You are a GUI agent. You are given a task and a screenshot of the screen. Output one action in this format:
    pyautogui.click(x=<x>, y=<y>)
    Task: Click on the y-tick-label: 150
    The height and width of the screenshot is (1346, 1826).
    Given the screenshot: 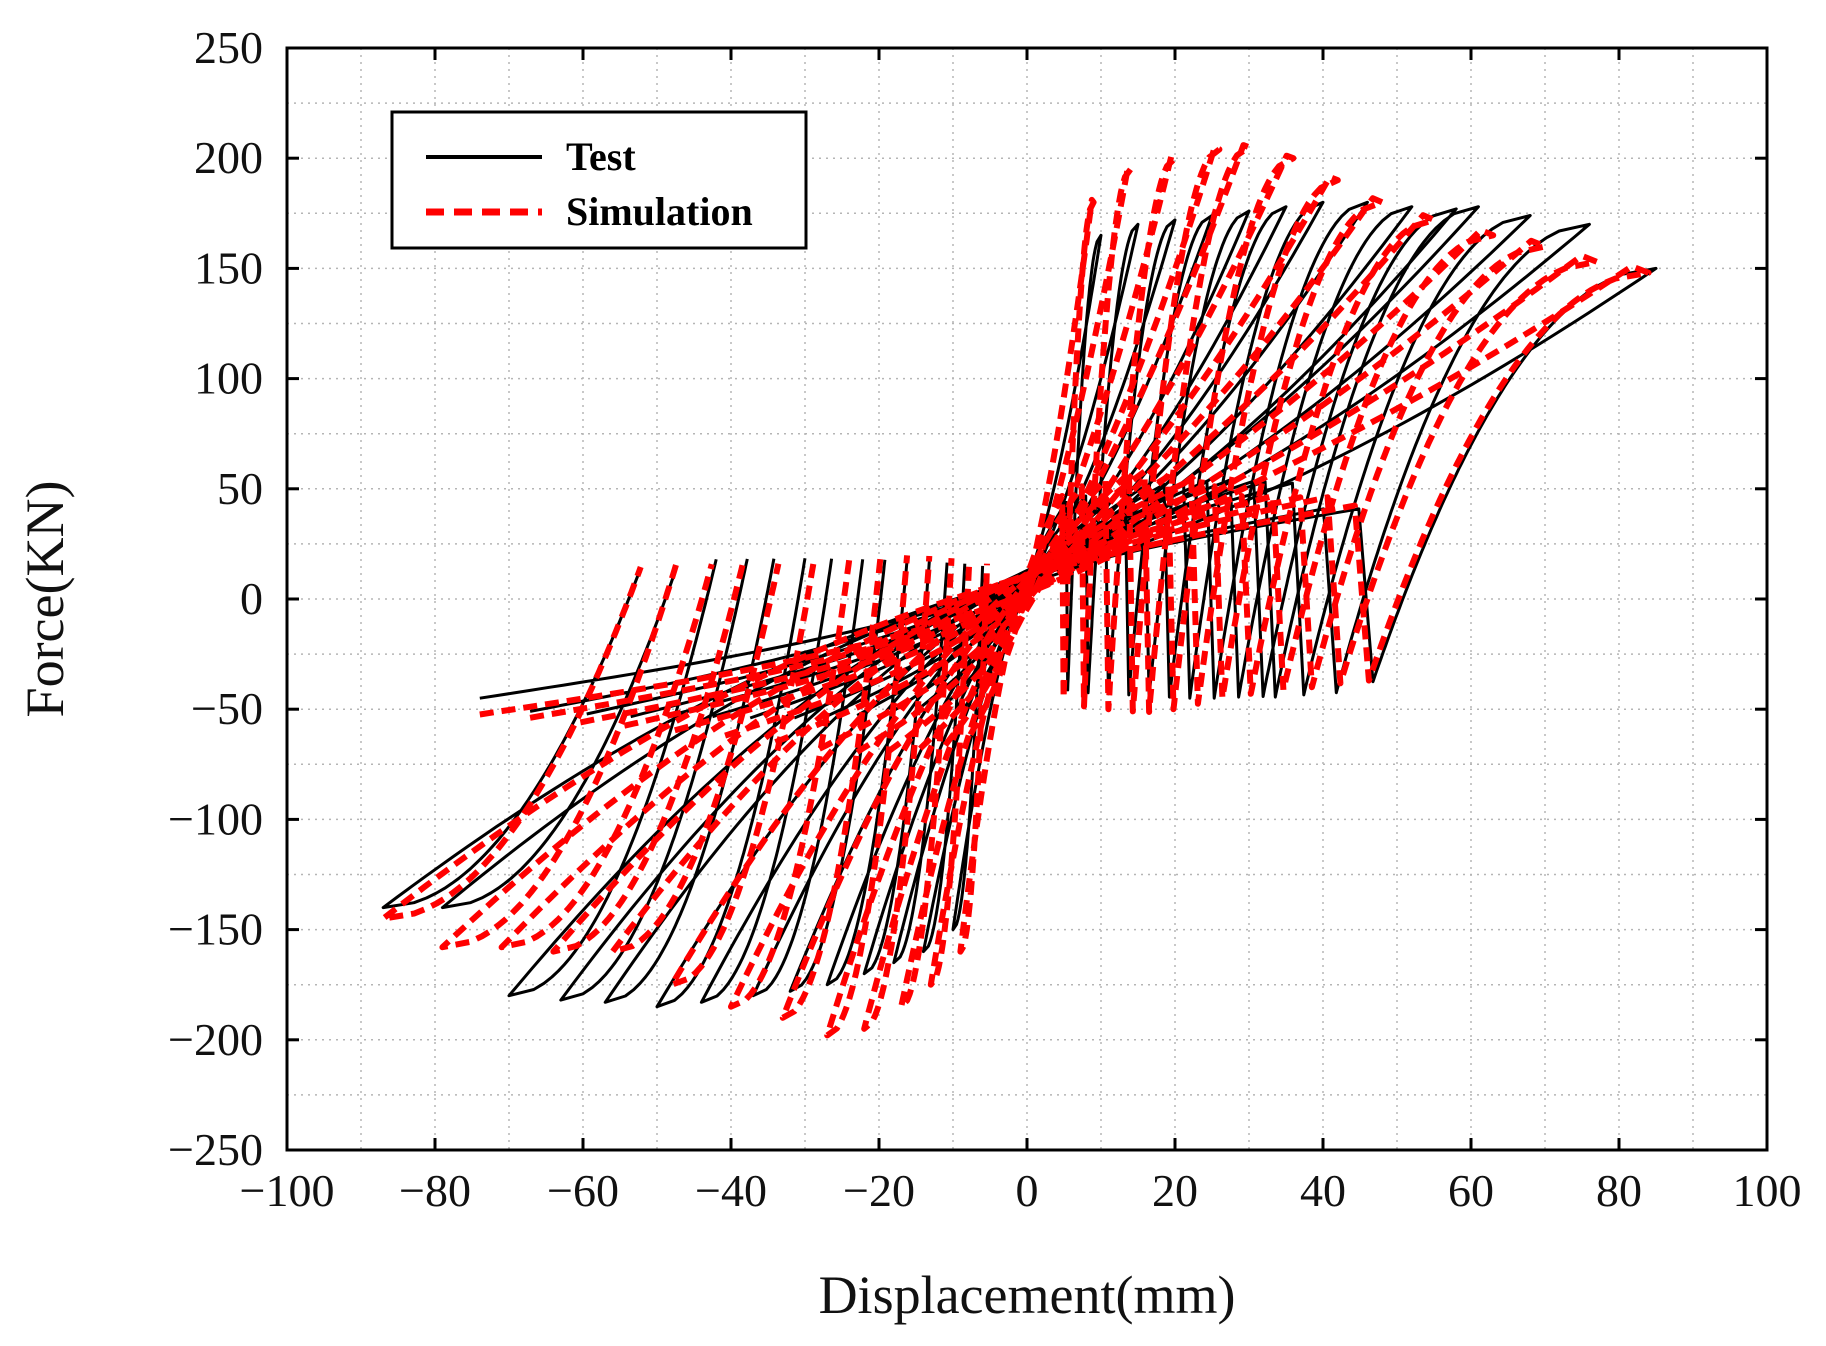 What is the action you would take?
    pyautogui.click(x=228, y=267)
    